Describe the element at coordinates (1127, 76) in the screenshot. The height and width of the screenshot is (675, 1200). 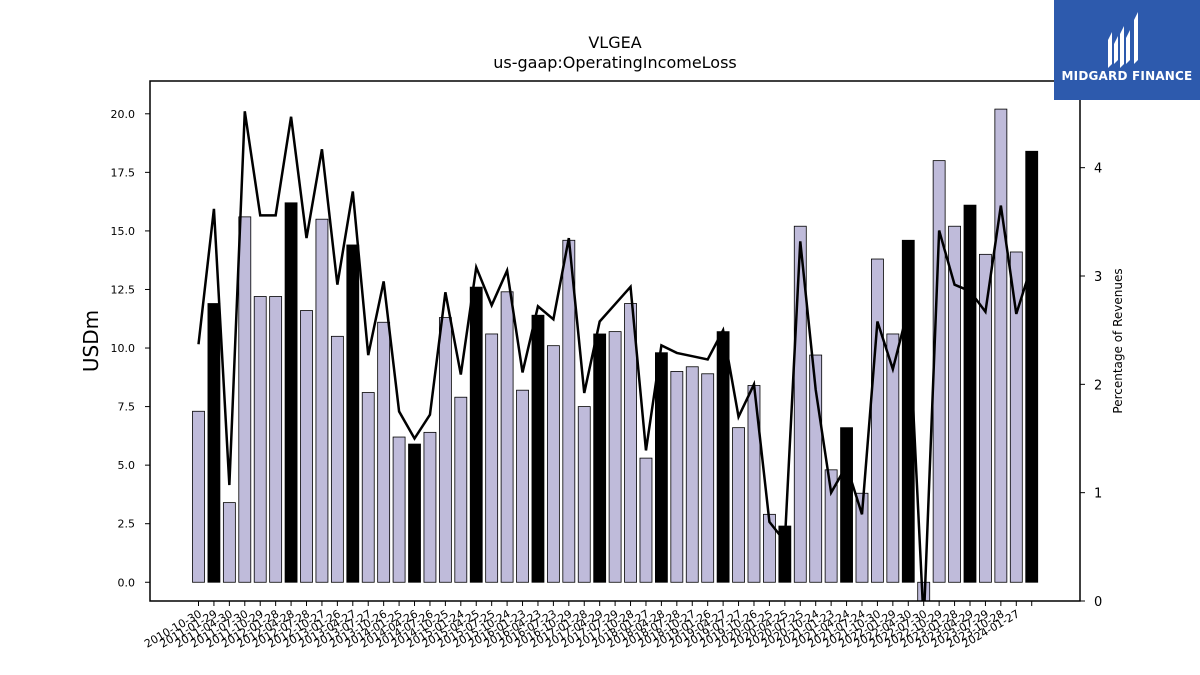
I see `brand-name: MIDGARD FINANCE` at that location.